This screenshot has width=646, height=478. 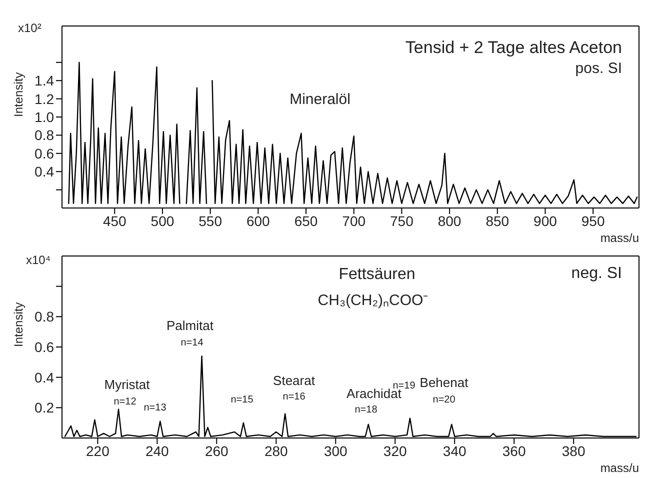 What do you see at coordinates (373, 301) in the screenshot?
I see `annotation: CH₃(CH₂)ₙCOO⁻` at bounding box center [373, 301].